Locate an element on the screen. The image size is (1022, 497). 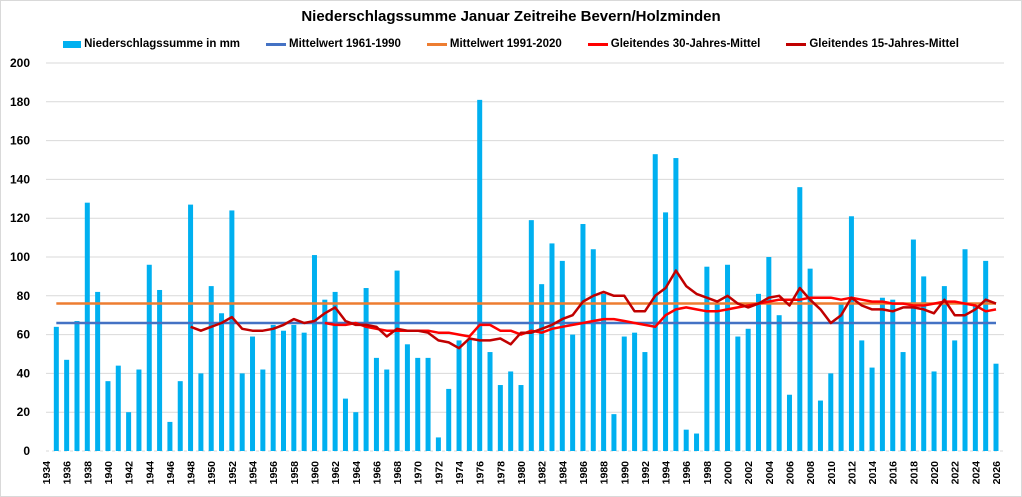
bar-1969 is located at coordinates (407, 397).